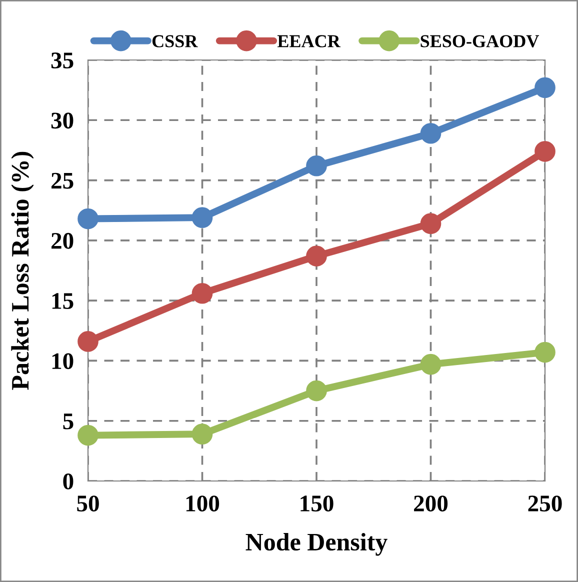 The height and width of the screenshot is (582, 578). Describe the element at coordinates (317, 504) in the screenshot. I see `x-tick-label: 150` at that location.